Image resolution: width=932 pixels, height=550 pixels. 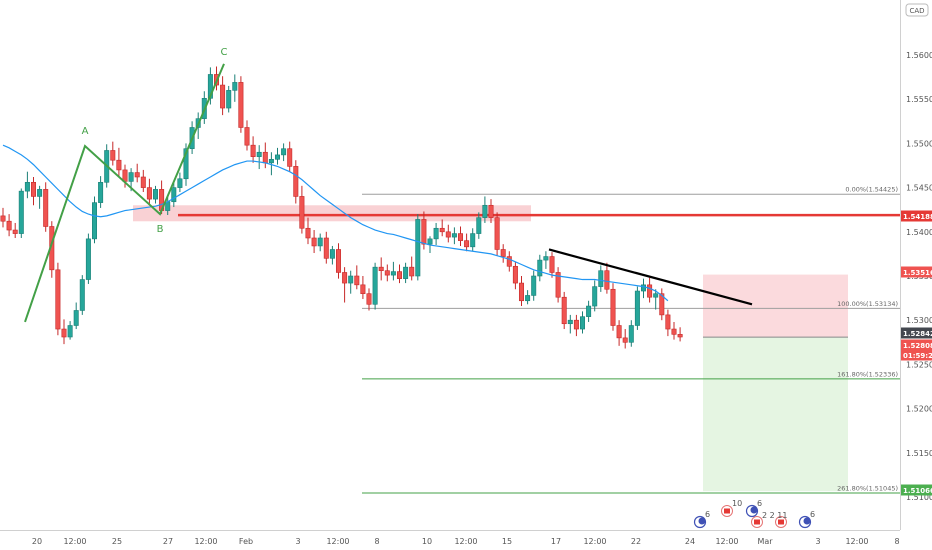 I want to click on price-tag: 01:59:29, so click(x=916, y=355).